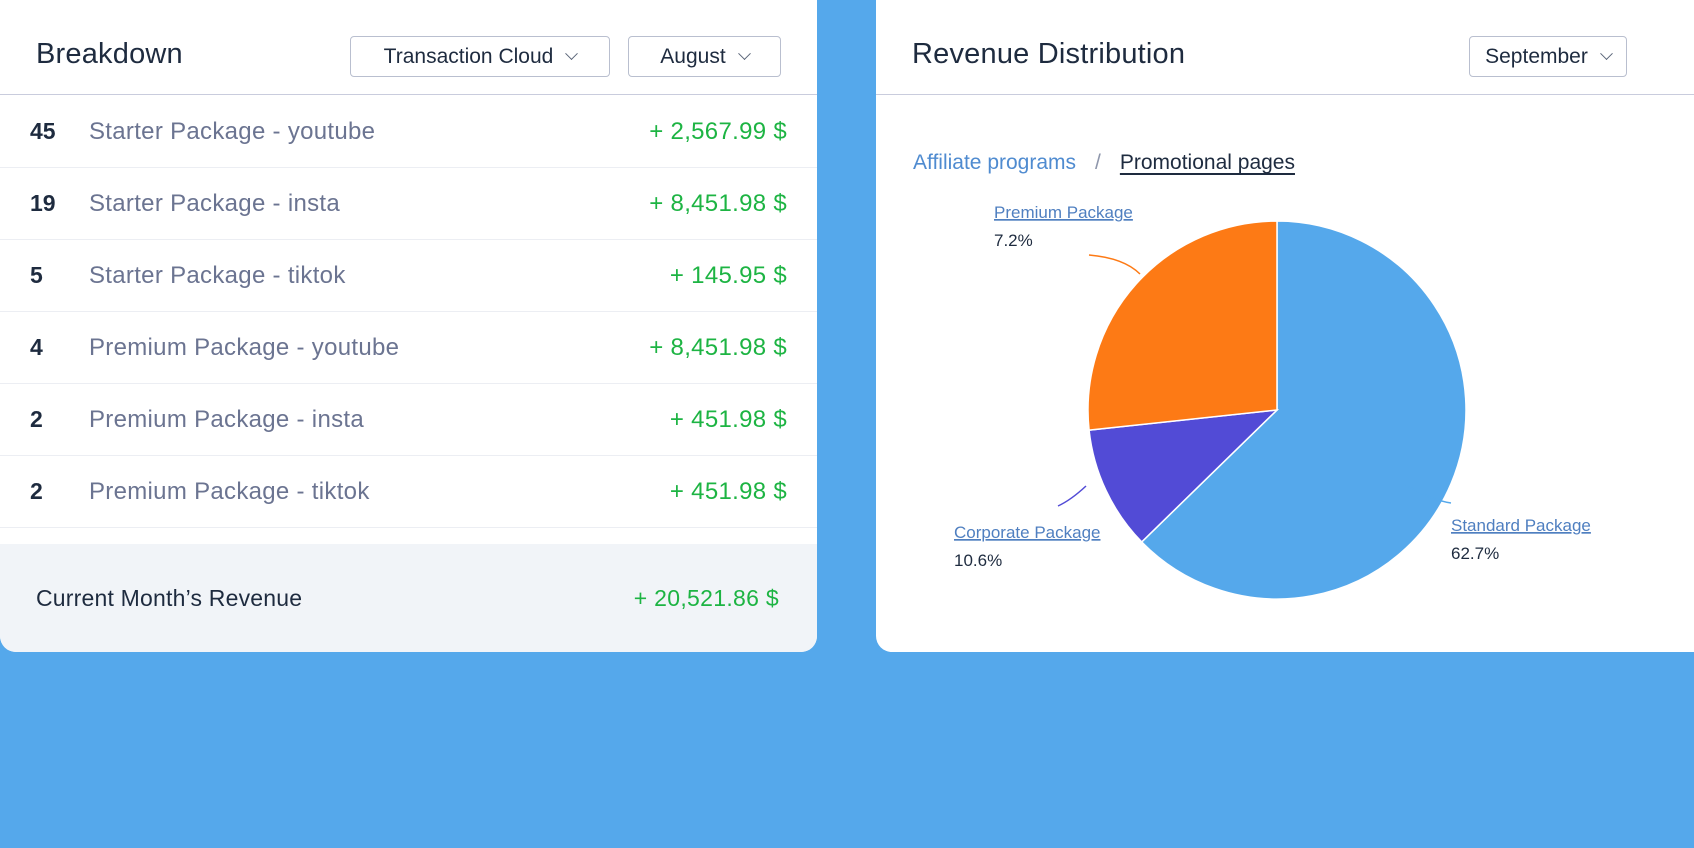  What do you see at coordinates (693, 56) in the screenshot?
I see `month-dropdown-value: August` at bounding box center [693, 56].